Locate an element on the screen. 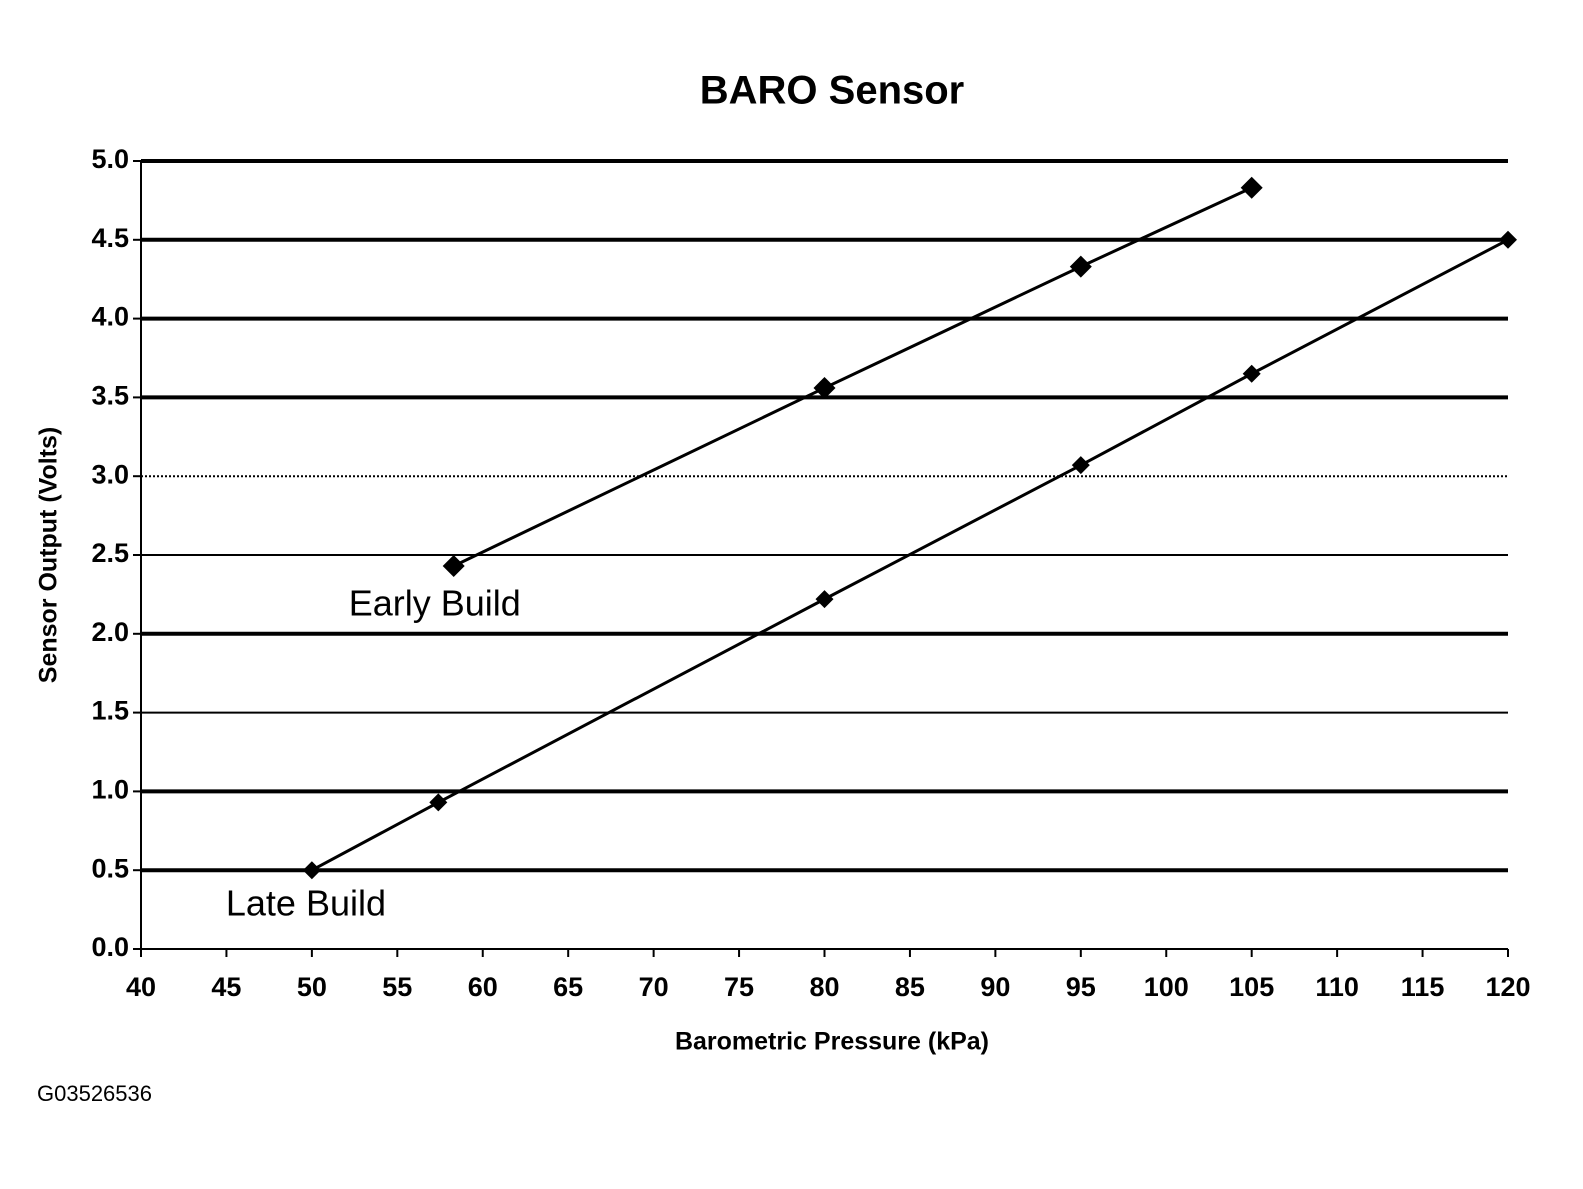 The width and height of the screenshot is (1583, 1189). x-tick-label: 80 is located at coordinates (824, 987).